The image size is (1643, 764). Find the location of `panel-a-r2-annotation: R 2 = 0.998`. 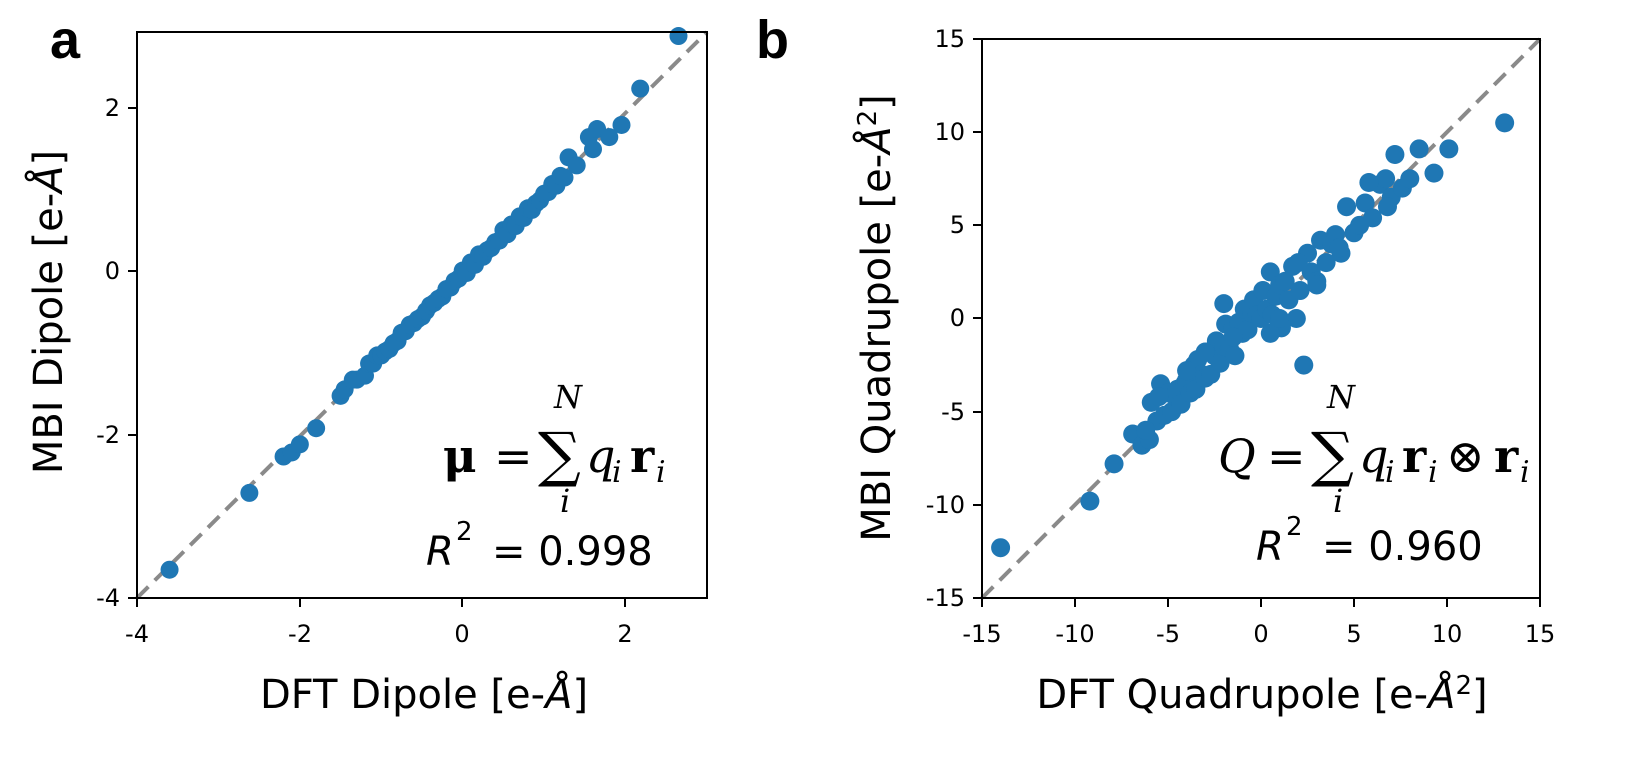

panel-a-r2-annotation: R 2 = 0.998 is located at coordinates (539, 546).